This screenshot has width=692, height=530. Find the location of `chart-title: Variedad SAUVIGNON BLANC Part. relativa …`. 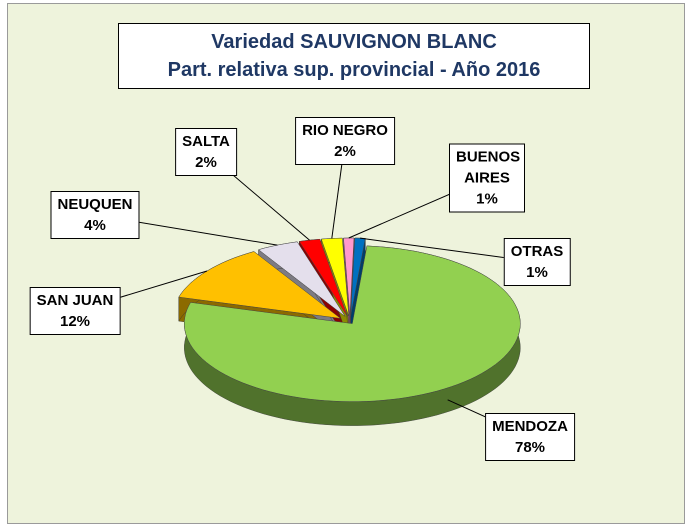

chart-title: Variedad SAUVIGNON BLANC Part. relativa … is located at coordinates (354, 56).